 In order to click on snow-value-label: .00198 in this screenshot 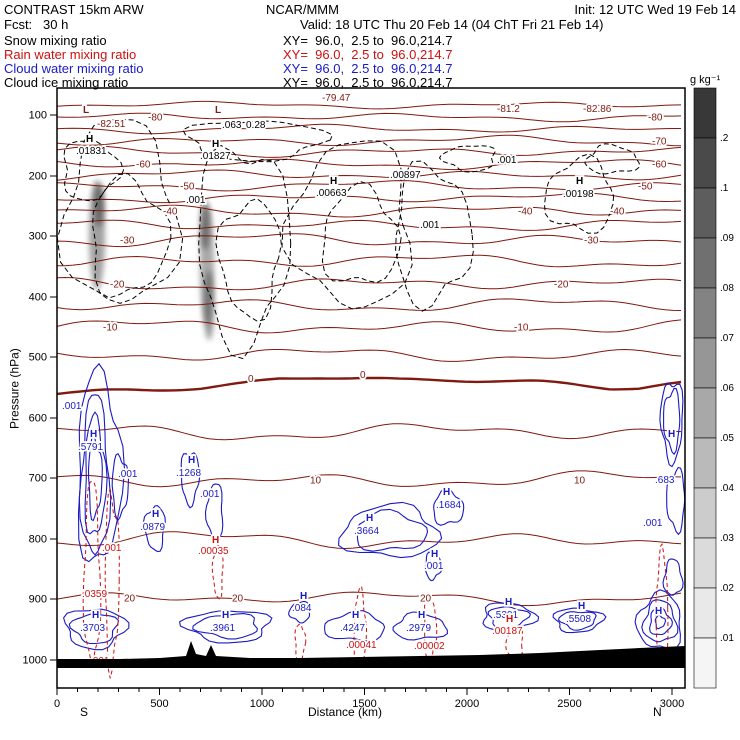, I will do `click(578, 194)`.